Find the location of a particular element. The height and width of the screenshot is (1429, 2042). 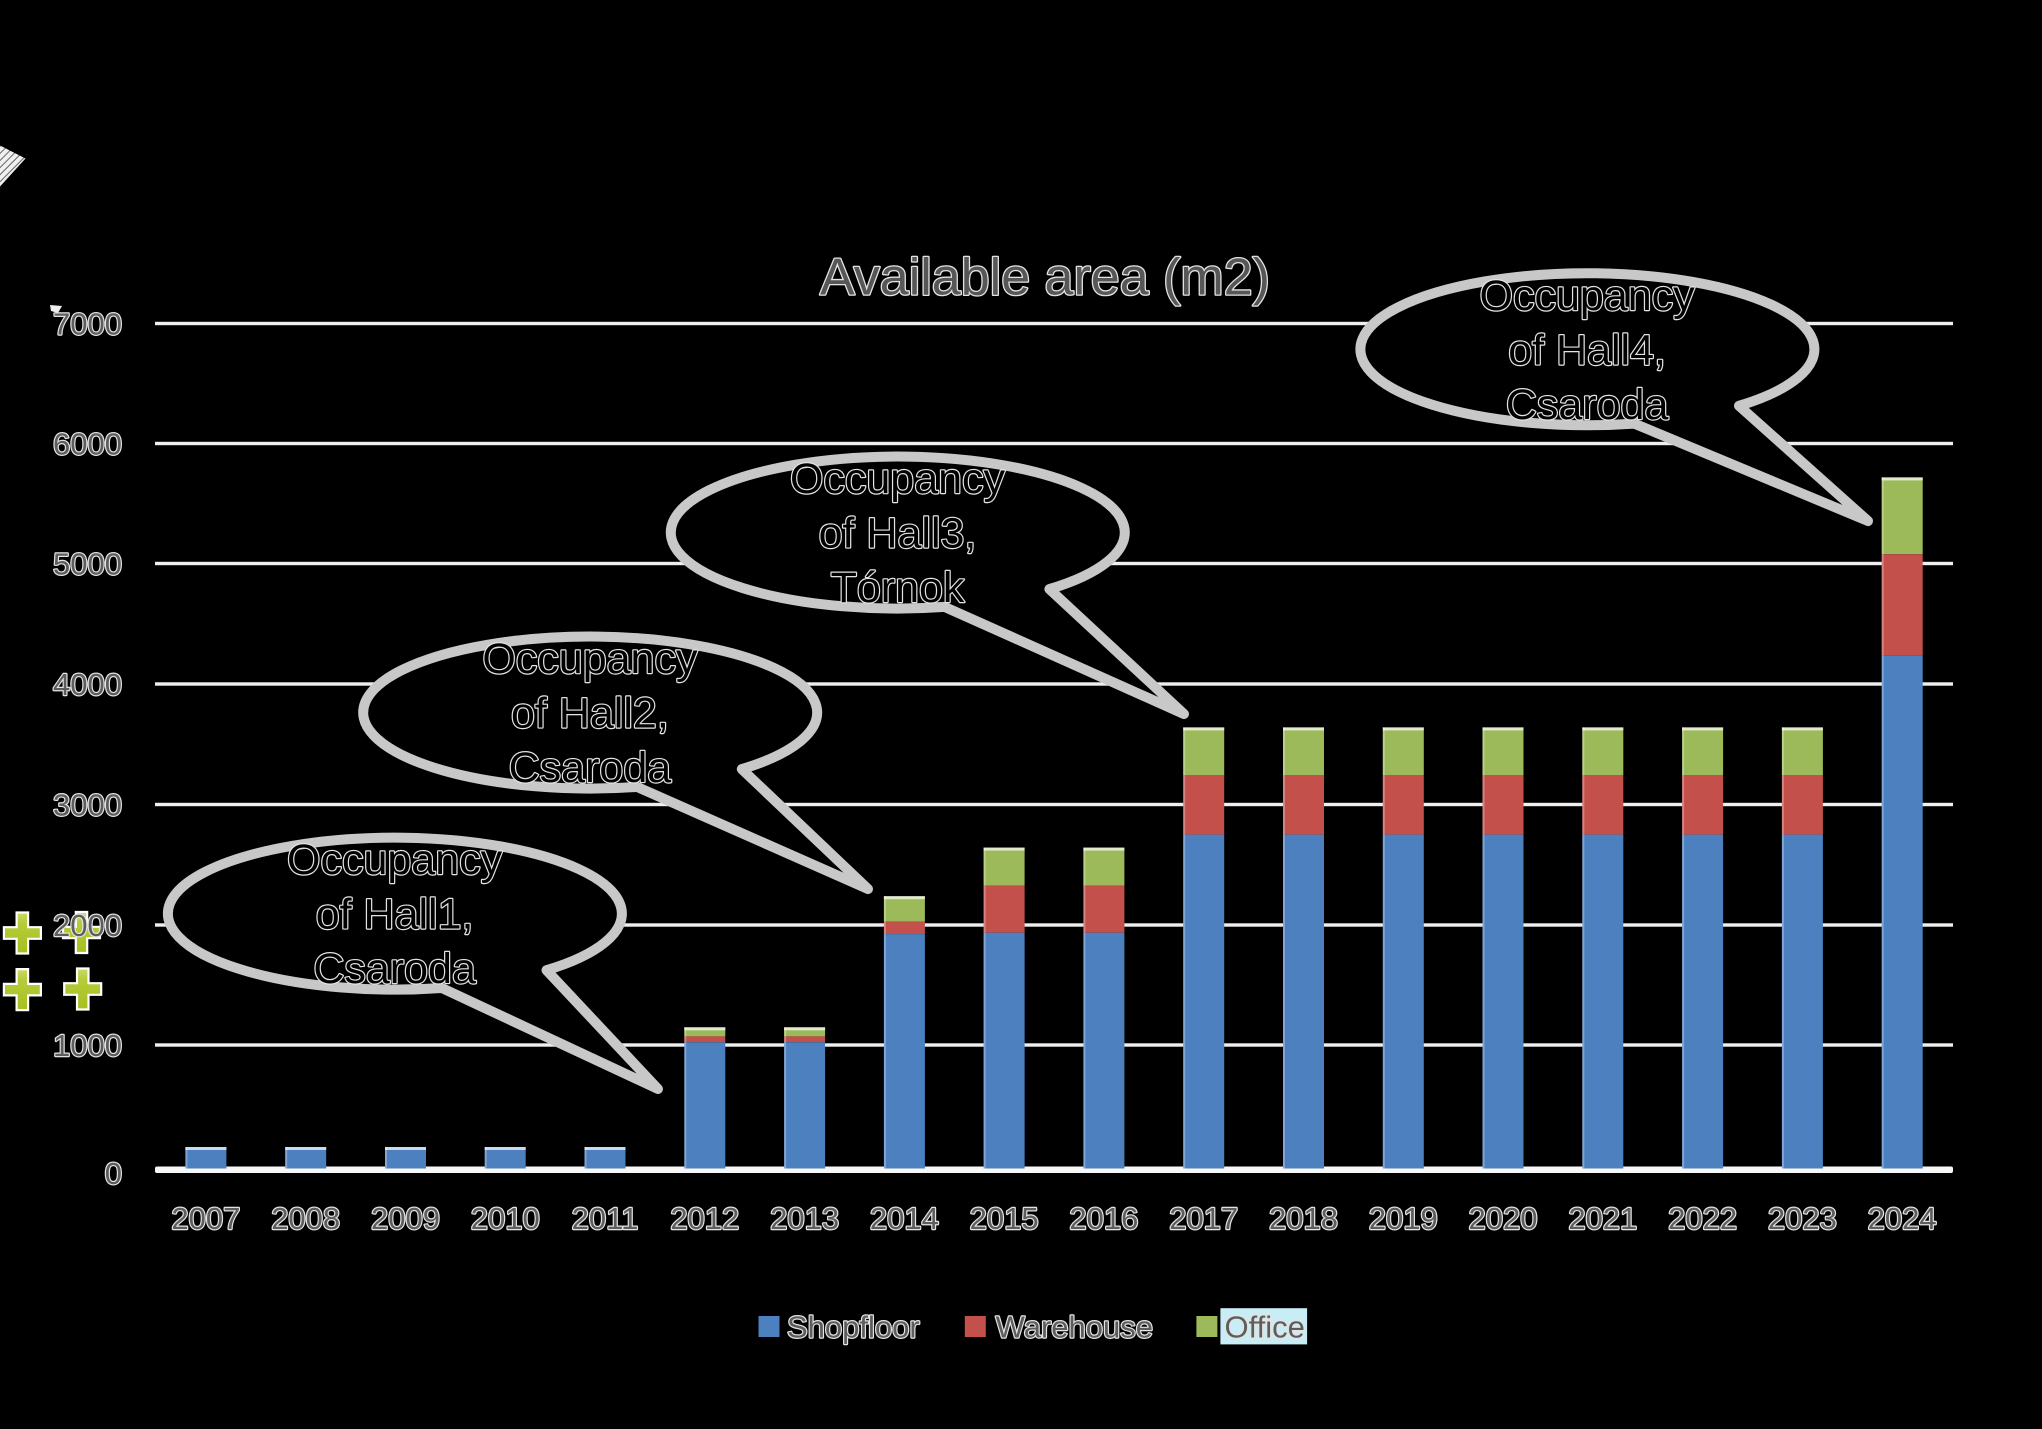

svg-text: 2020 is located at coordinates (1503, 1218).